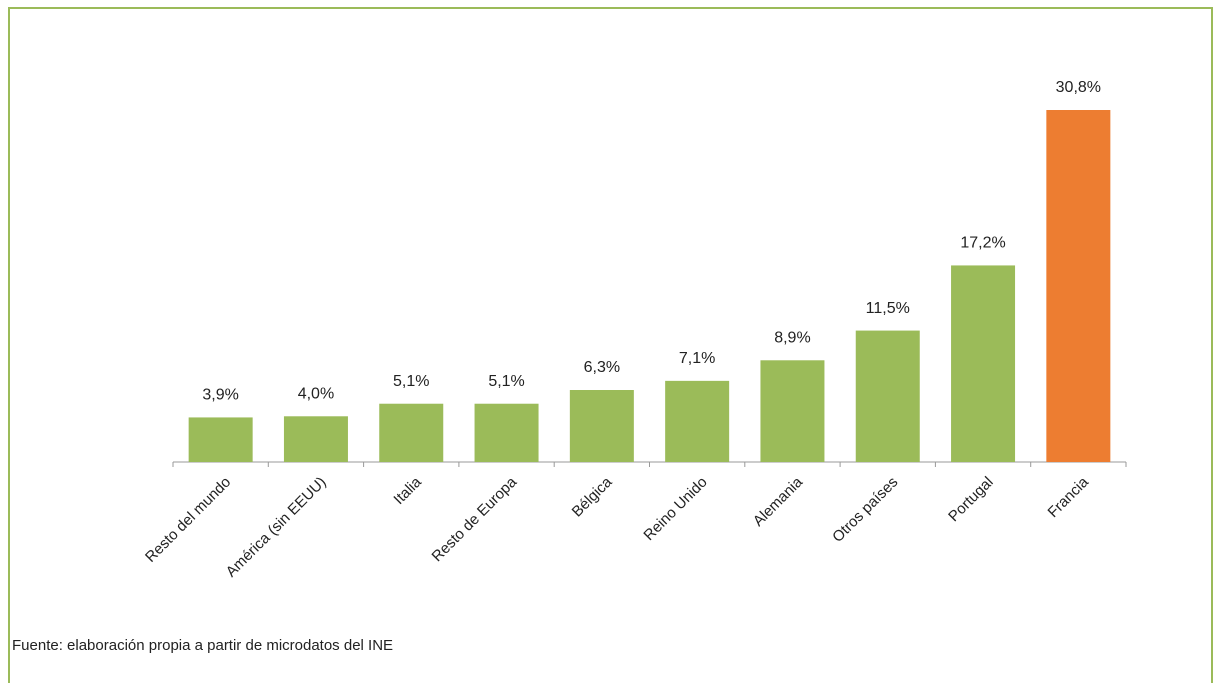  I want to click on data-label: 4,0%, so click(316, 394).